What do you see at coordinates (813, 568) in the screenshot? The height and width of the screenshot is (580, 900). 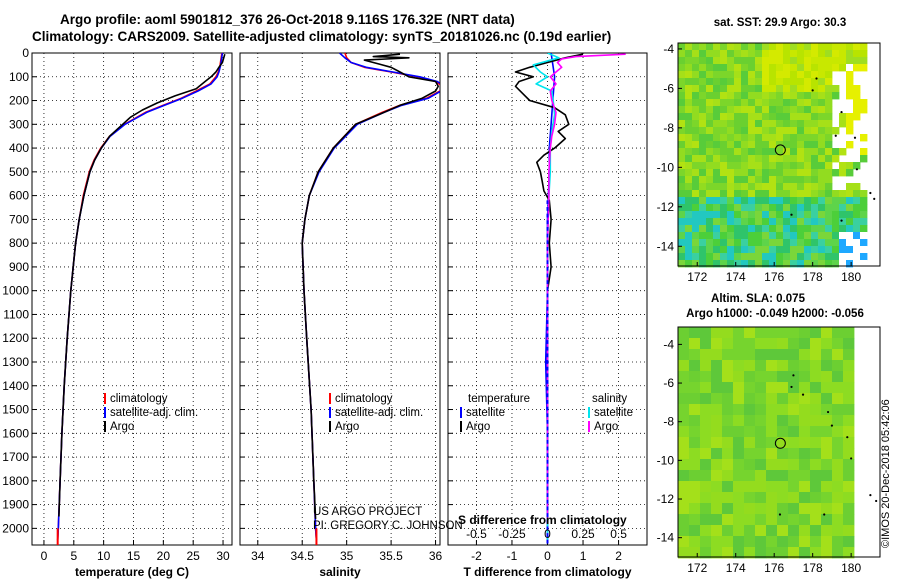 I see `x-tick-label: 178` at bounding box center [813, 568].